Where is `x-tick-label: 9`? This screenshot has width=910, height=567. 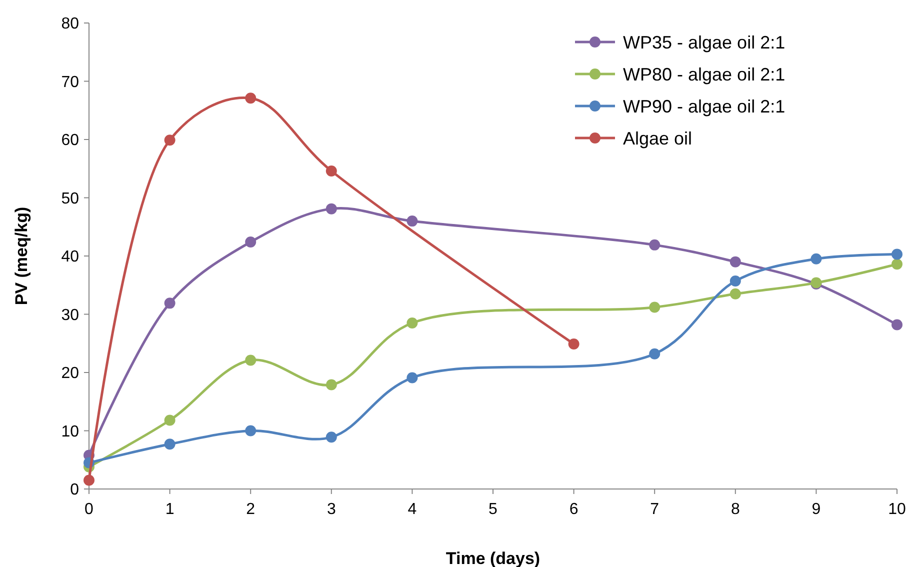 x-tick-label: 9 is located at coordinates (816, 509).